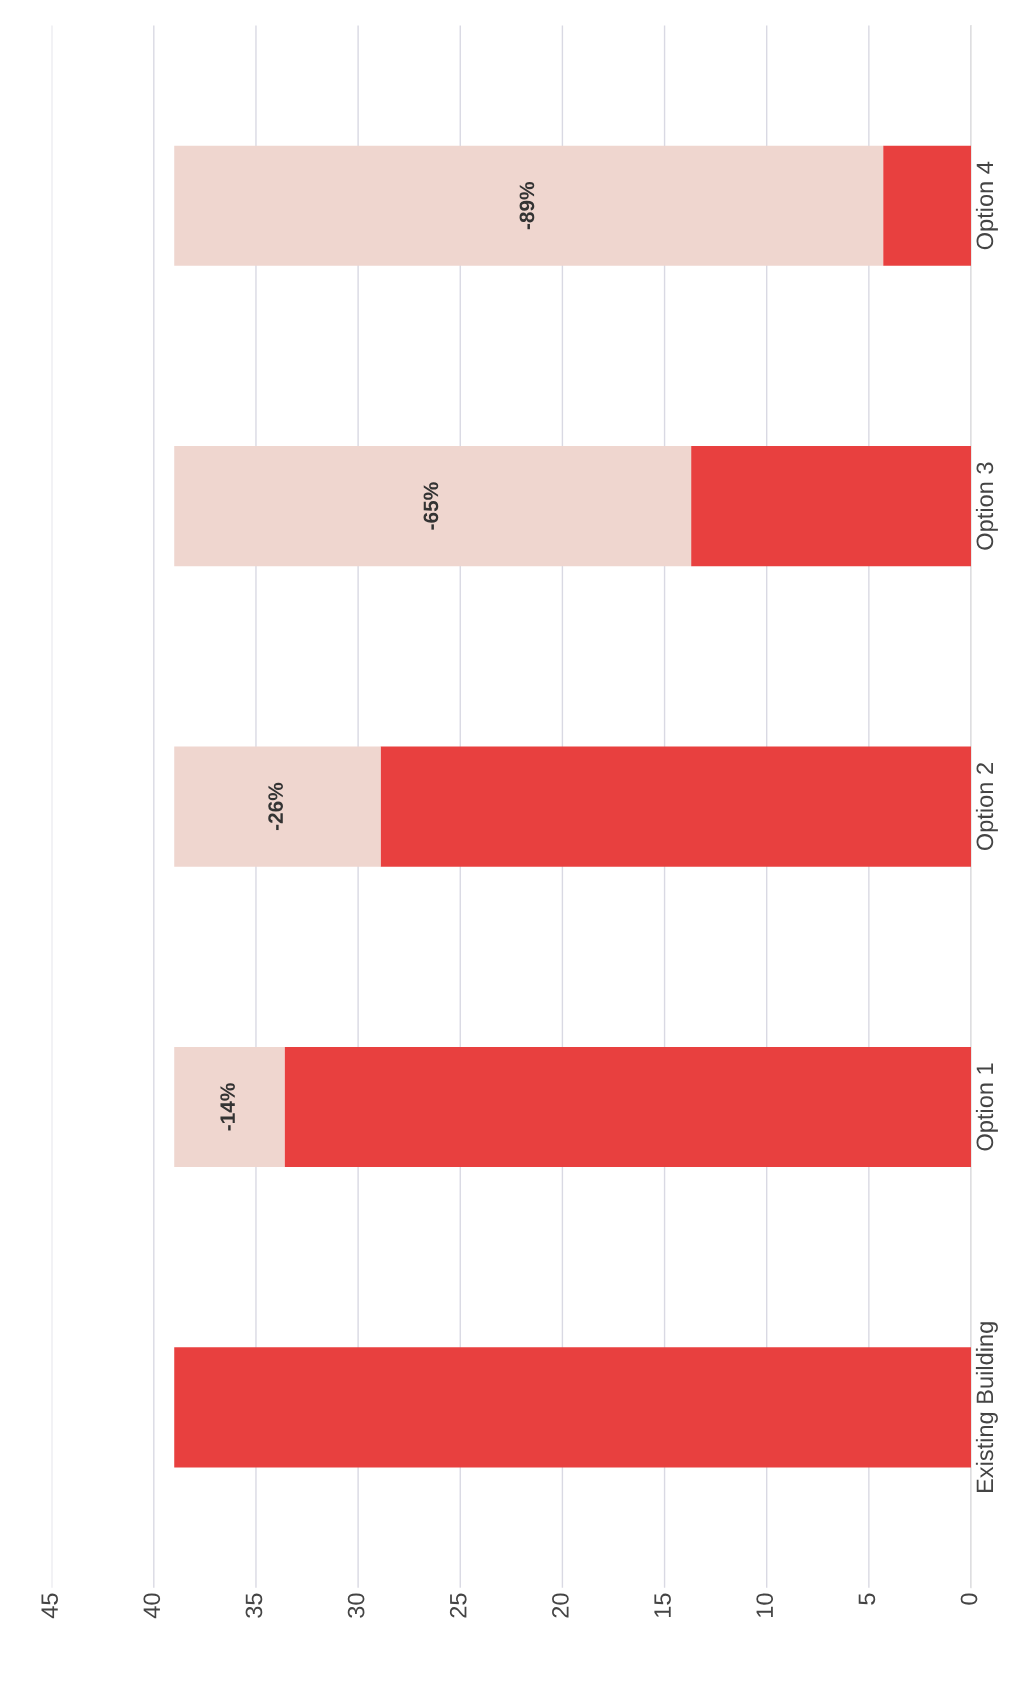 This screenshot has height=1698, width=1033. Describe the element at coordinates (986, 1407) in the screenshot. I see `y-tick-label: Existing Building` at that location.